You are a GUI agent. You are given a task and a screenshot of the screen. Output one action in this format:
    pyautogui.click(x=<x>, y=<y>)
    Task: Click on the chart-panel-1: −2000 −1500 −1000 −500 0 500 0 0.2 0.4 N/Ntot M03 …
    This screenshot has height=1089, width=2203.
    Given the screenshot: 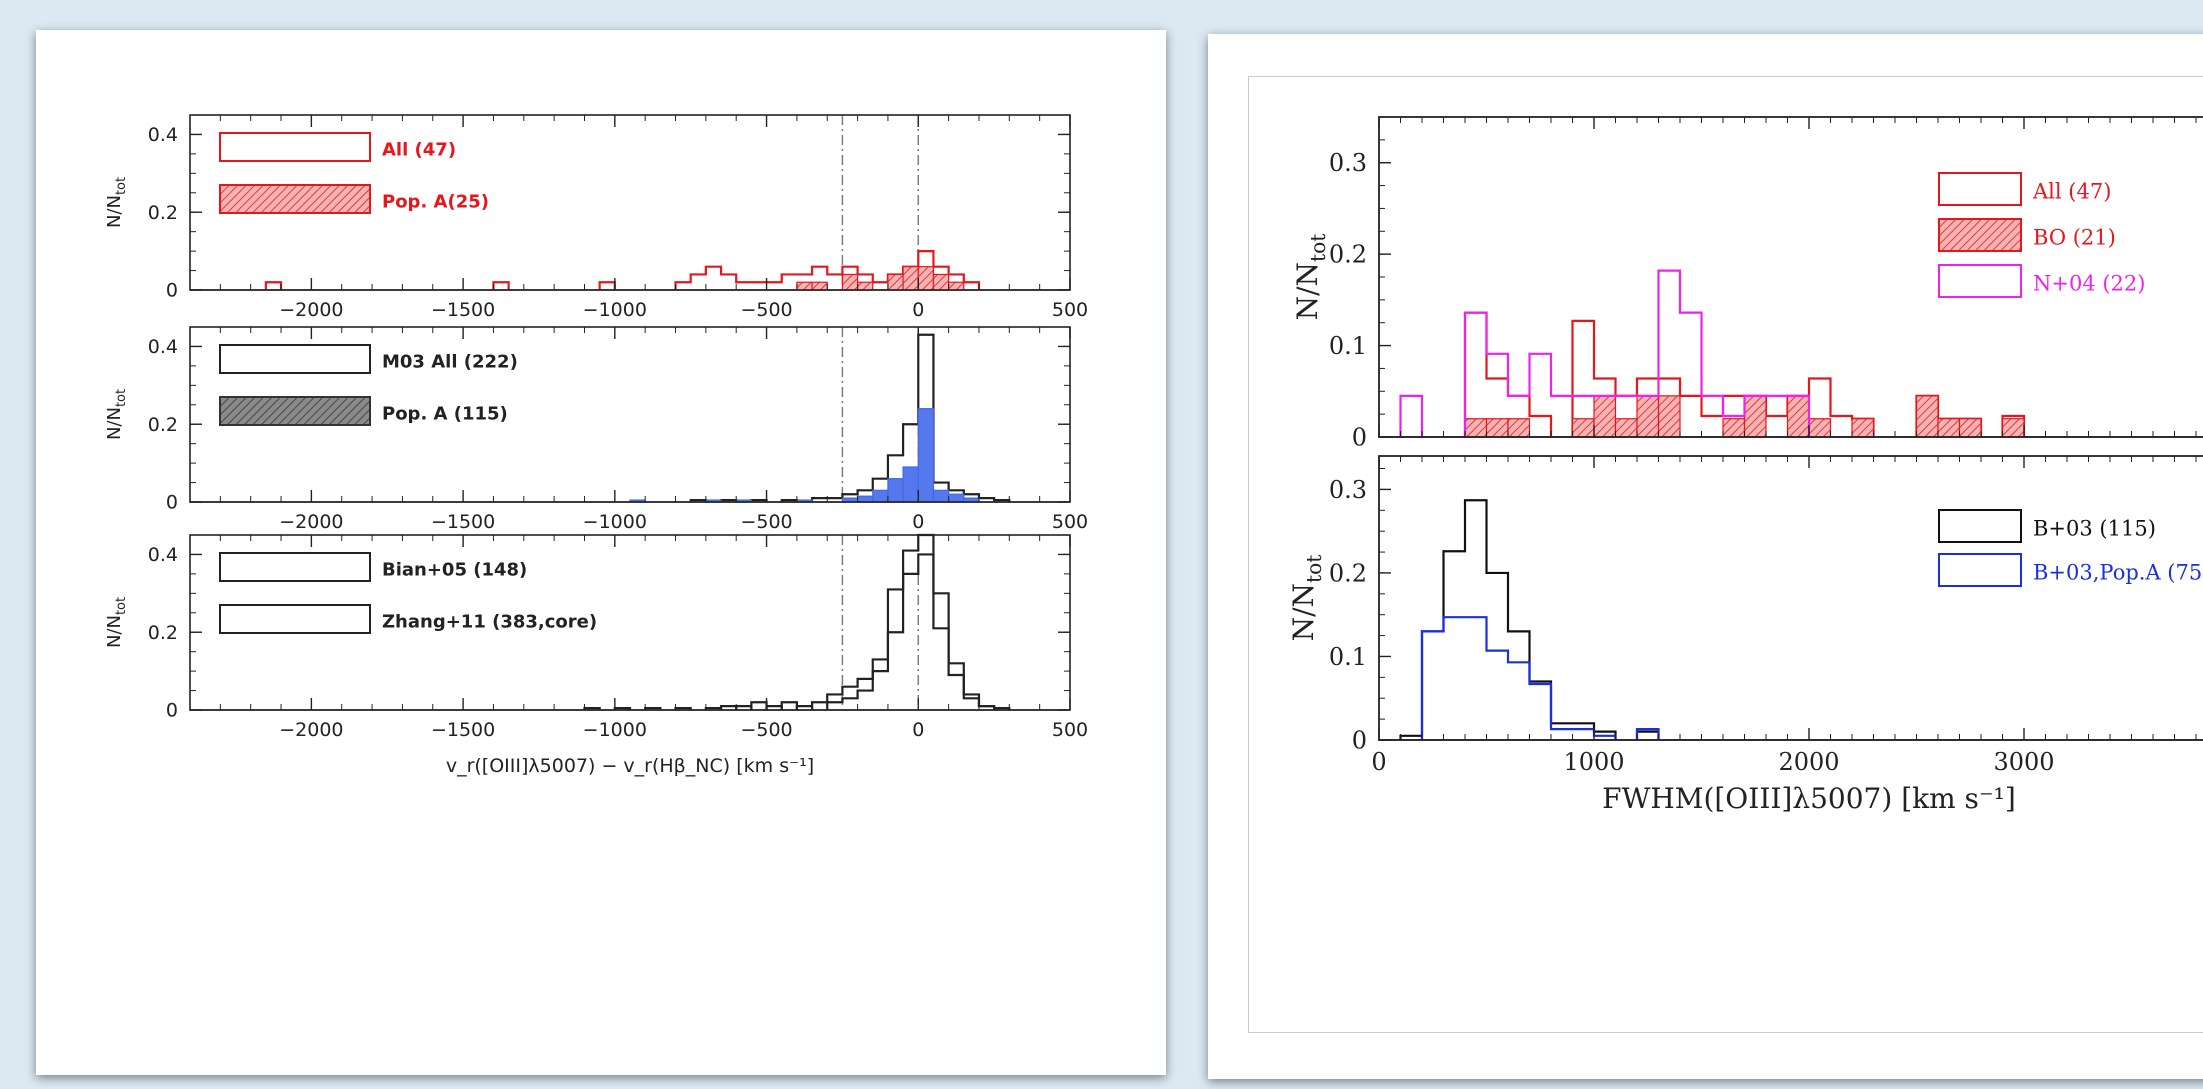 What is the action you would take?
    pyautogui.click(x=596, y=429)
    